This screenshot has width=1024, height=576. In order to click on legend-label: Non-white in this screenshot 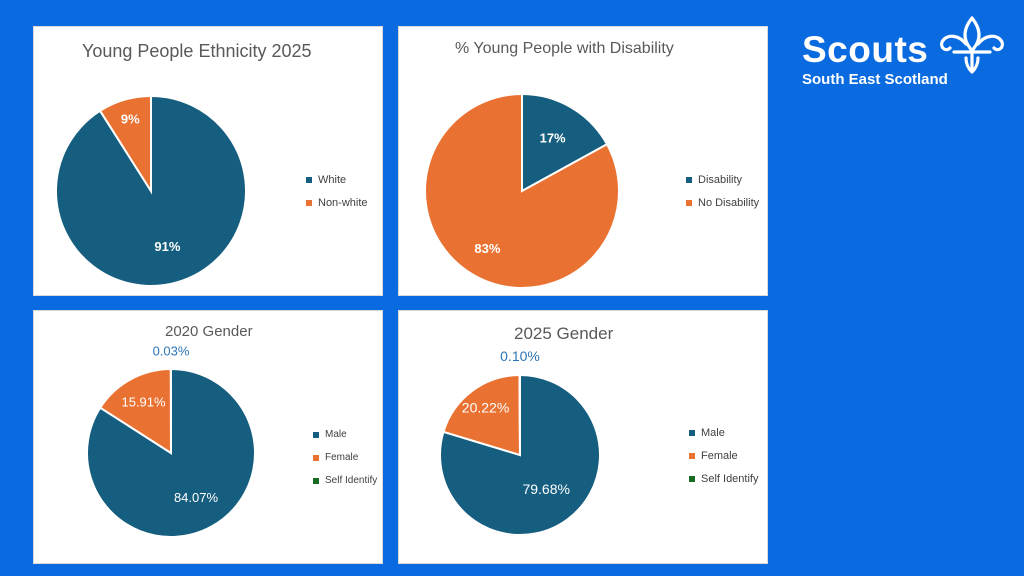, I will do `click(343, 202)`.